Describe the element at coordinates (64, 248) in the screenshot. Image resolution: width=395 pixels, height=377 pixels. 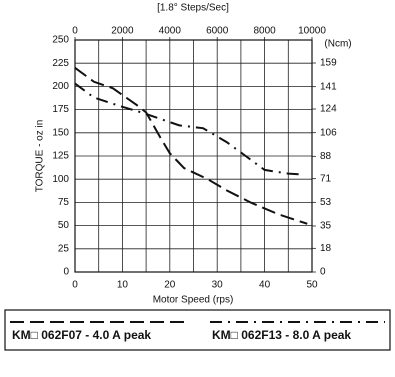
I see `y-tick-label: 25` at that location.